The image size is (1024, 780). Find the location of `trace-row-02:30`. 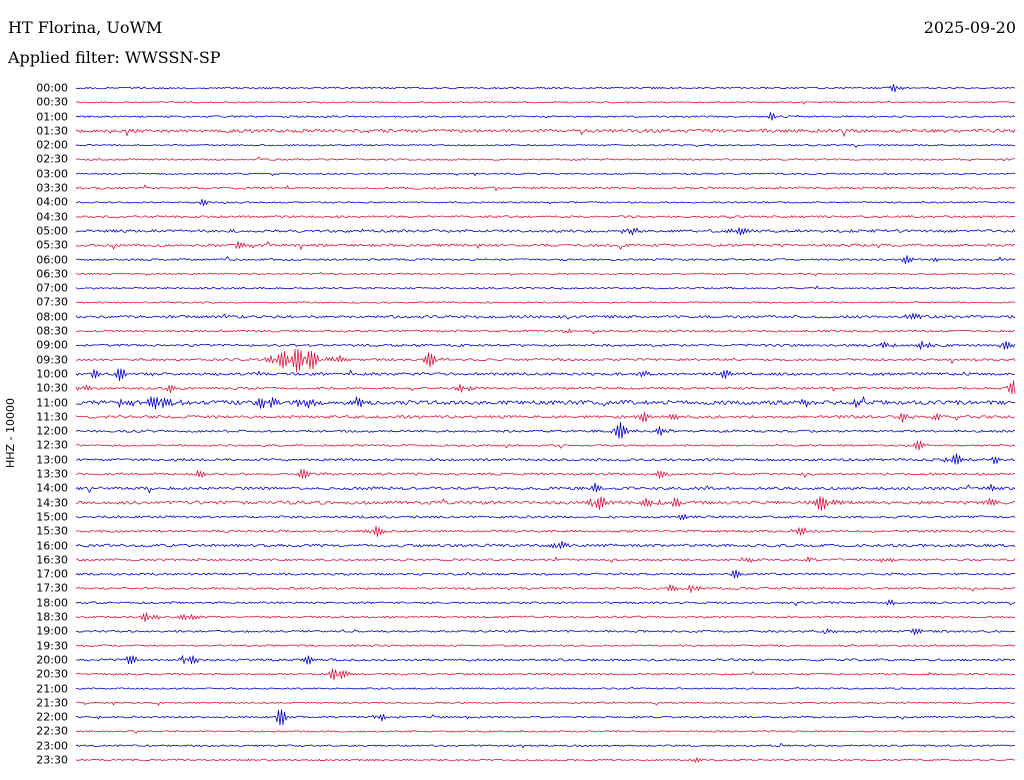

trace-row-02:30 is located at coordinates (545, 159).